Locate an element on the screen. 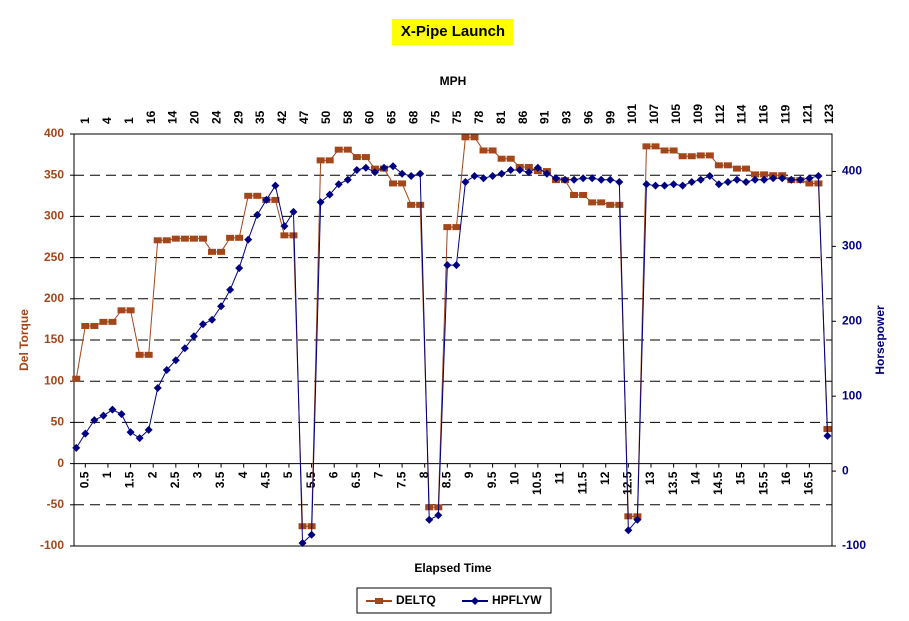 The width and height of the screenshot is (909, 621). x-tick-label: 15.5 is located at coordinates (763, 483).